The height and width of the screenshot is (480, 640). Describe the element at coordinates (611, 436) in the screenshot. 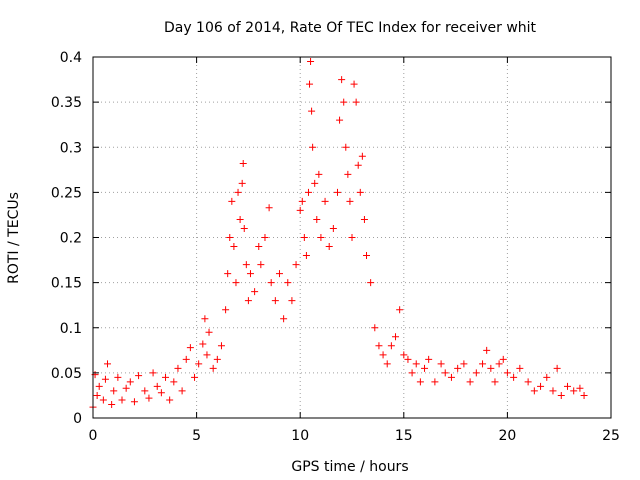

I see `x-tick-label: 25` at that location.